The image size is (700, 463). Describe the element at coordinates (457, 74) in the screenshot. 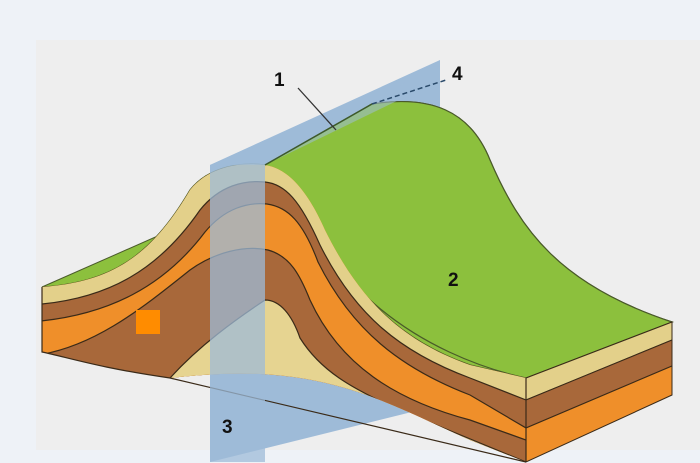

I see `label-4: 4` at that location.